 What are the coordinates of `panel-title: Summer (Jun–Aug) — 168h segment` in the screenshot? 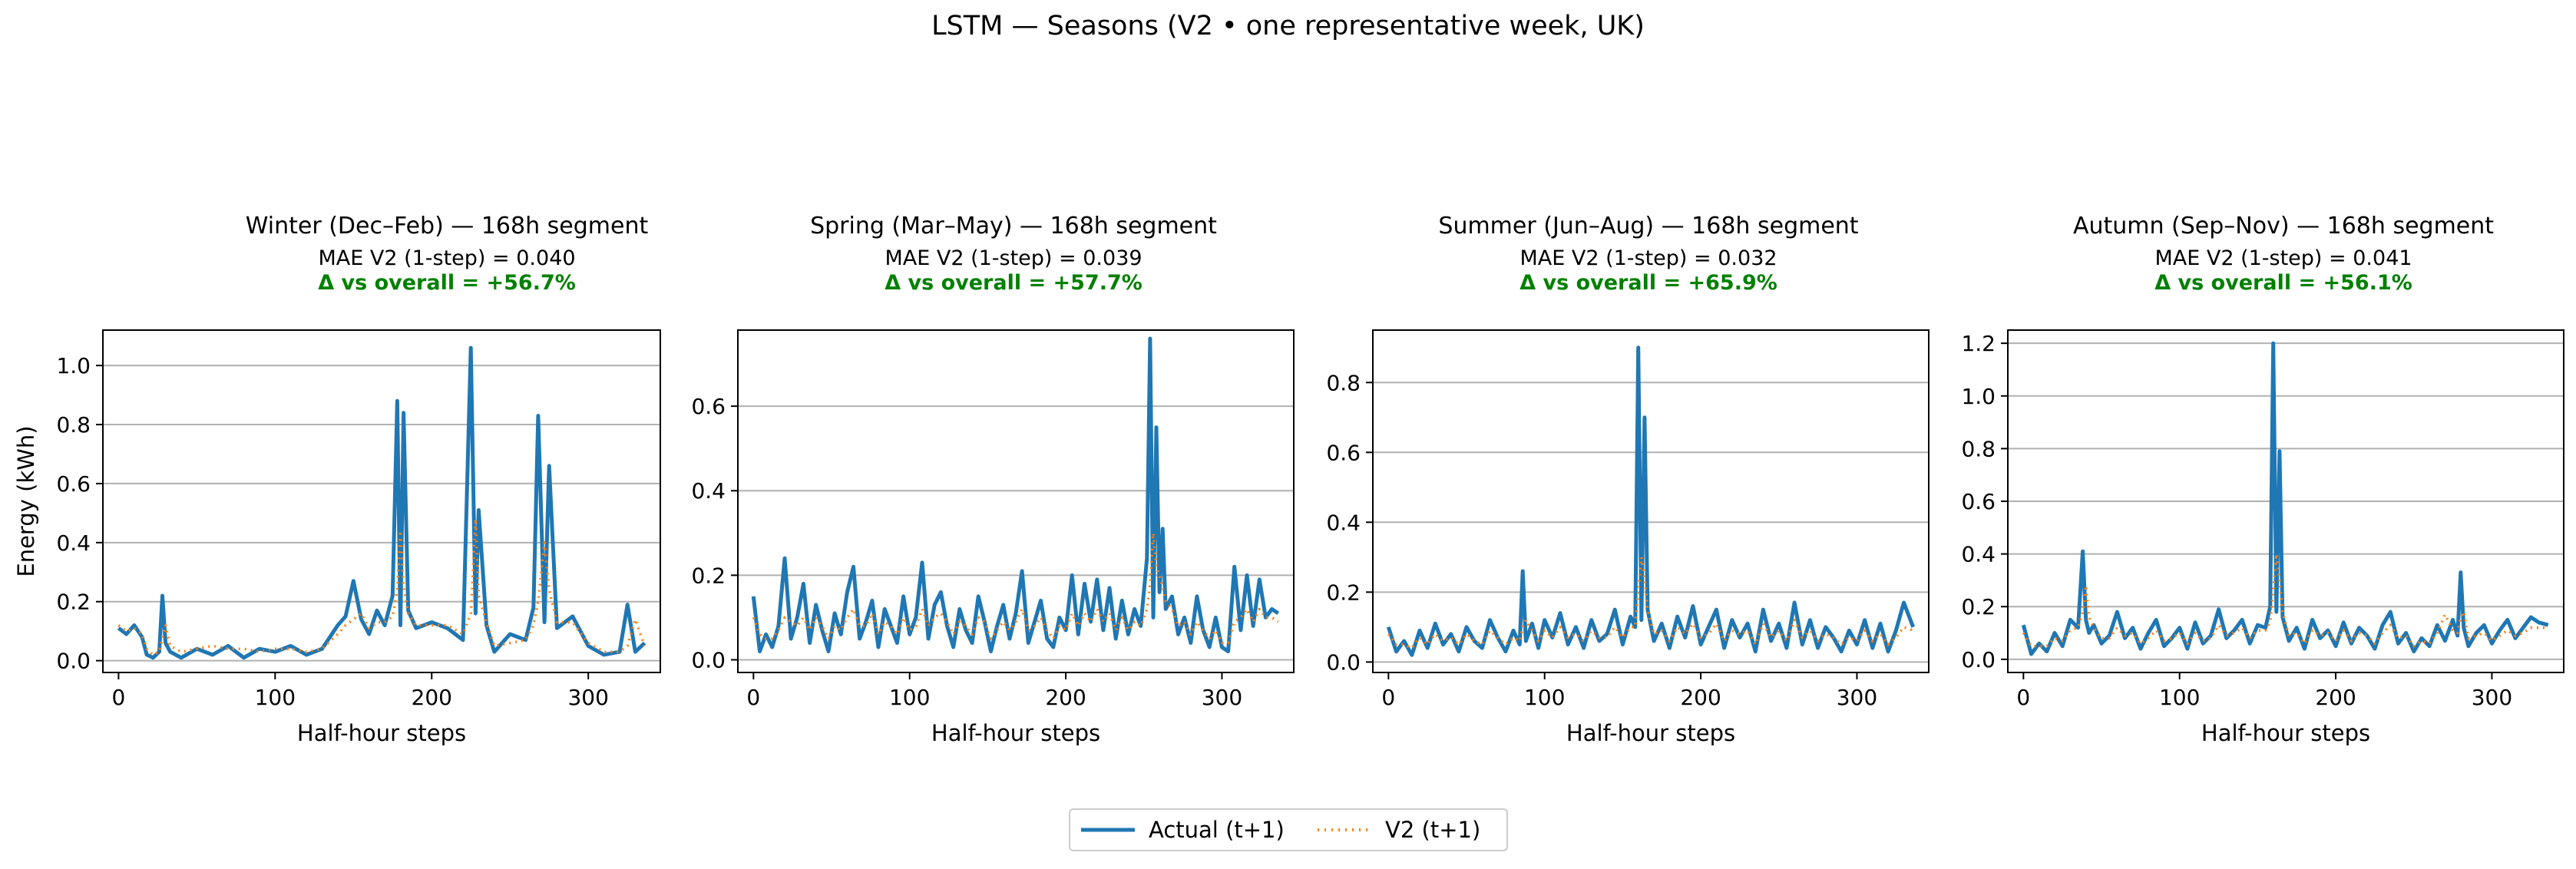 It's located at (1648, 226).